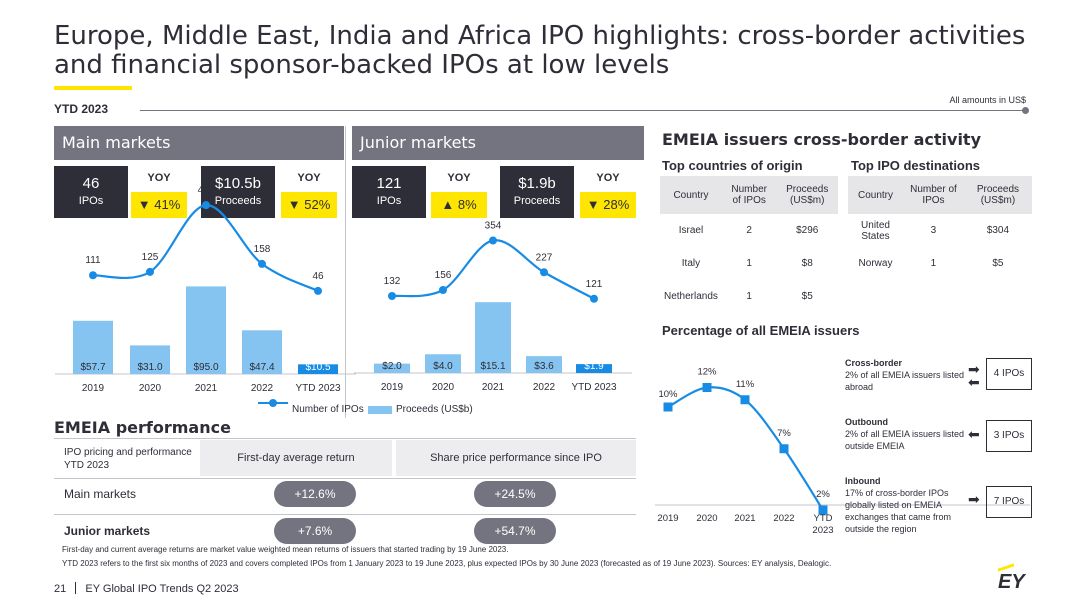 Image resolution: width=1080 pixels, height=608 pixels. I want to click on junior-bar, so click(443, 363).